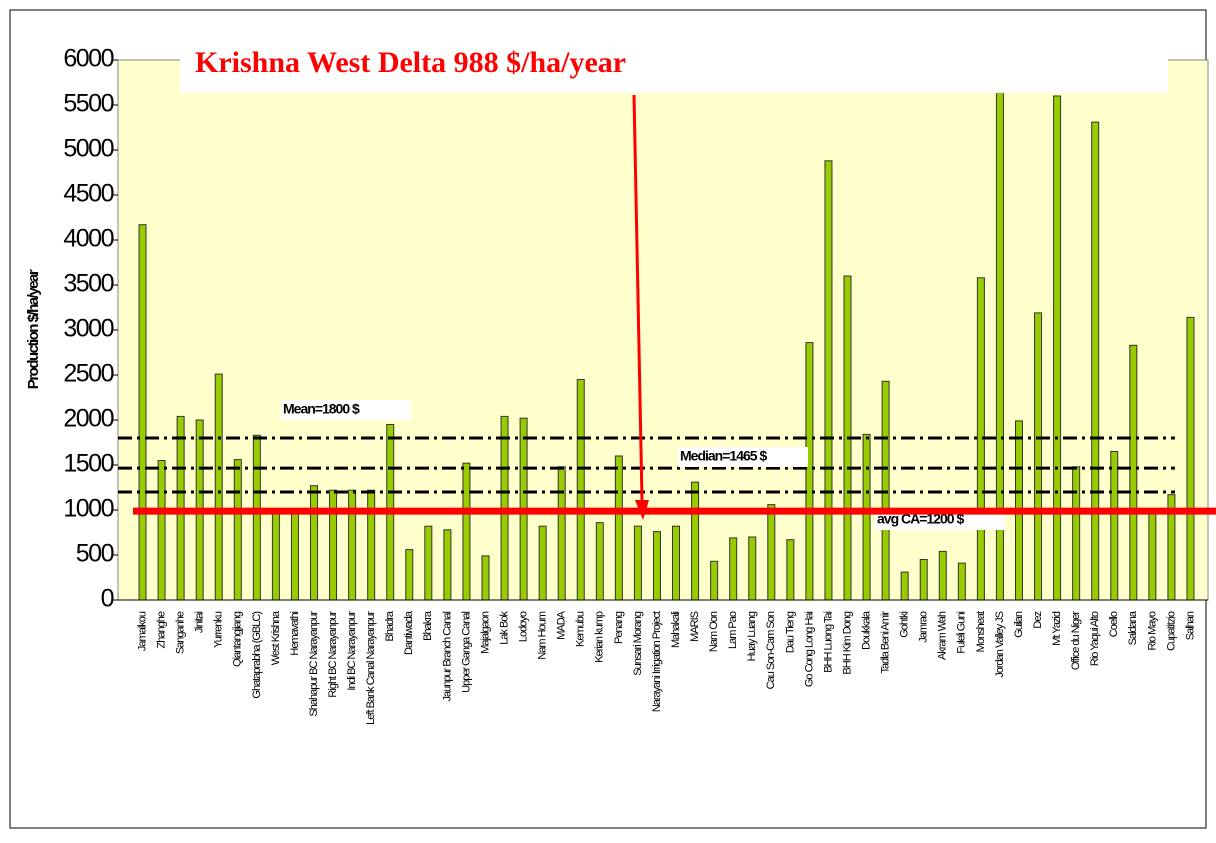 The width and height of the screenshot is (1216, 843). Describe the element at coordinates (524, 626) in the screenshot. I see `x-tick-label: Lodoyo` at that location.